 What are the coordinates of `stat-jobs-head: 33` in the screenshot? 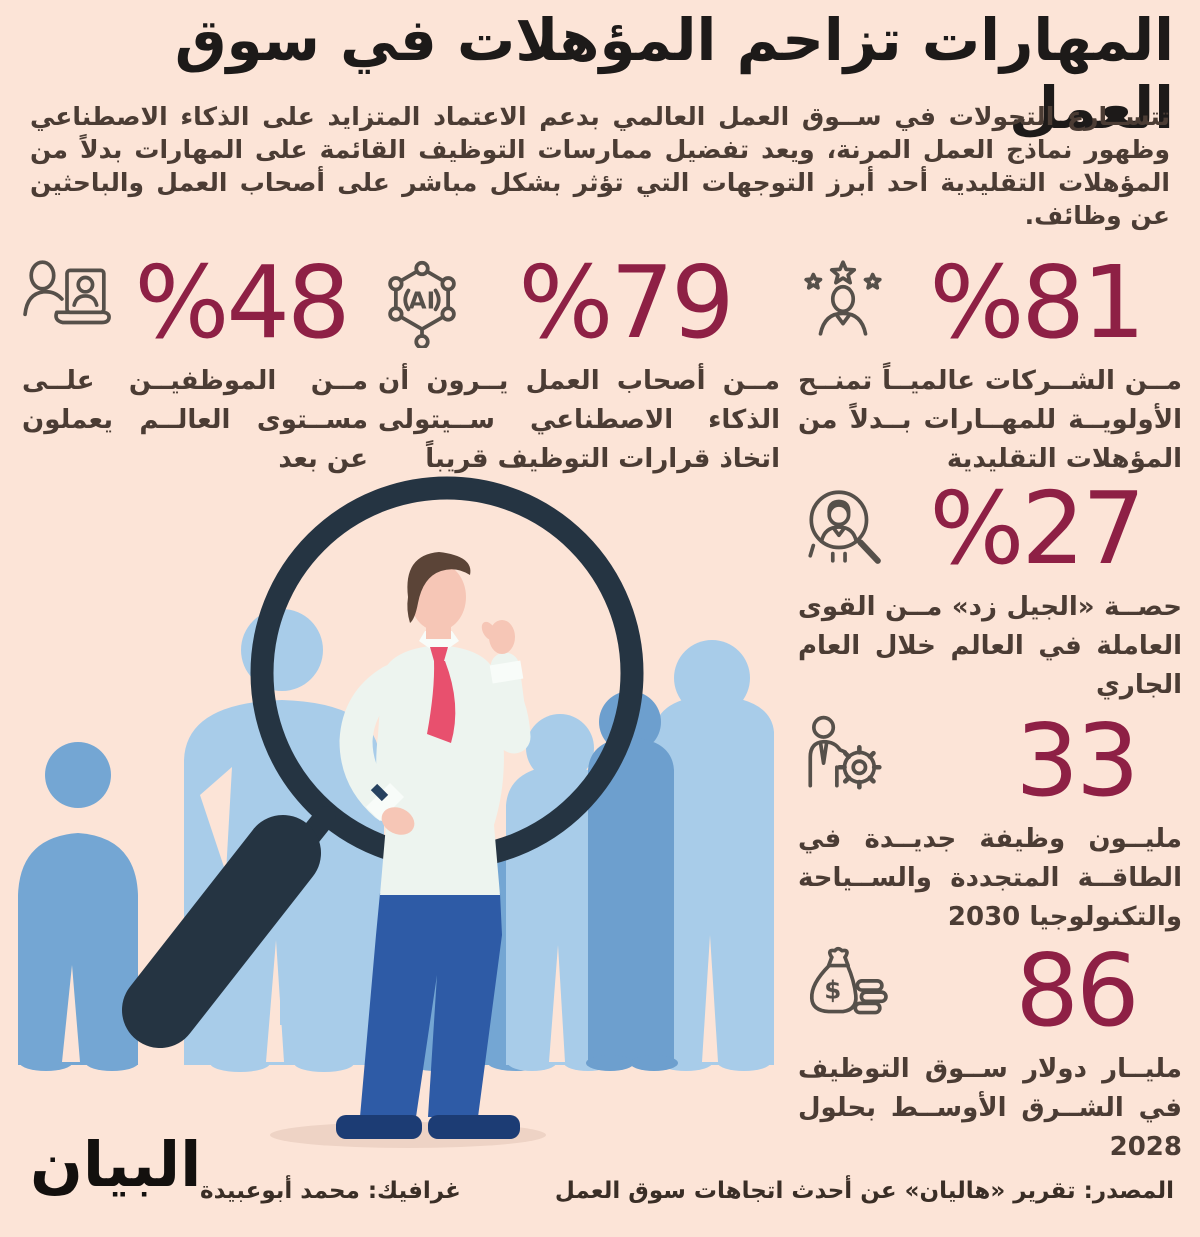 It's located at (990, 761).